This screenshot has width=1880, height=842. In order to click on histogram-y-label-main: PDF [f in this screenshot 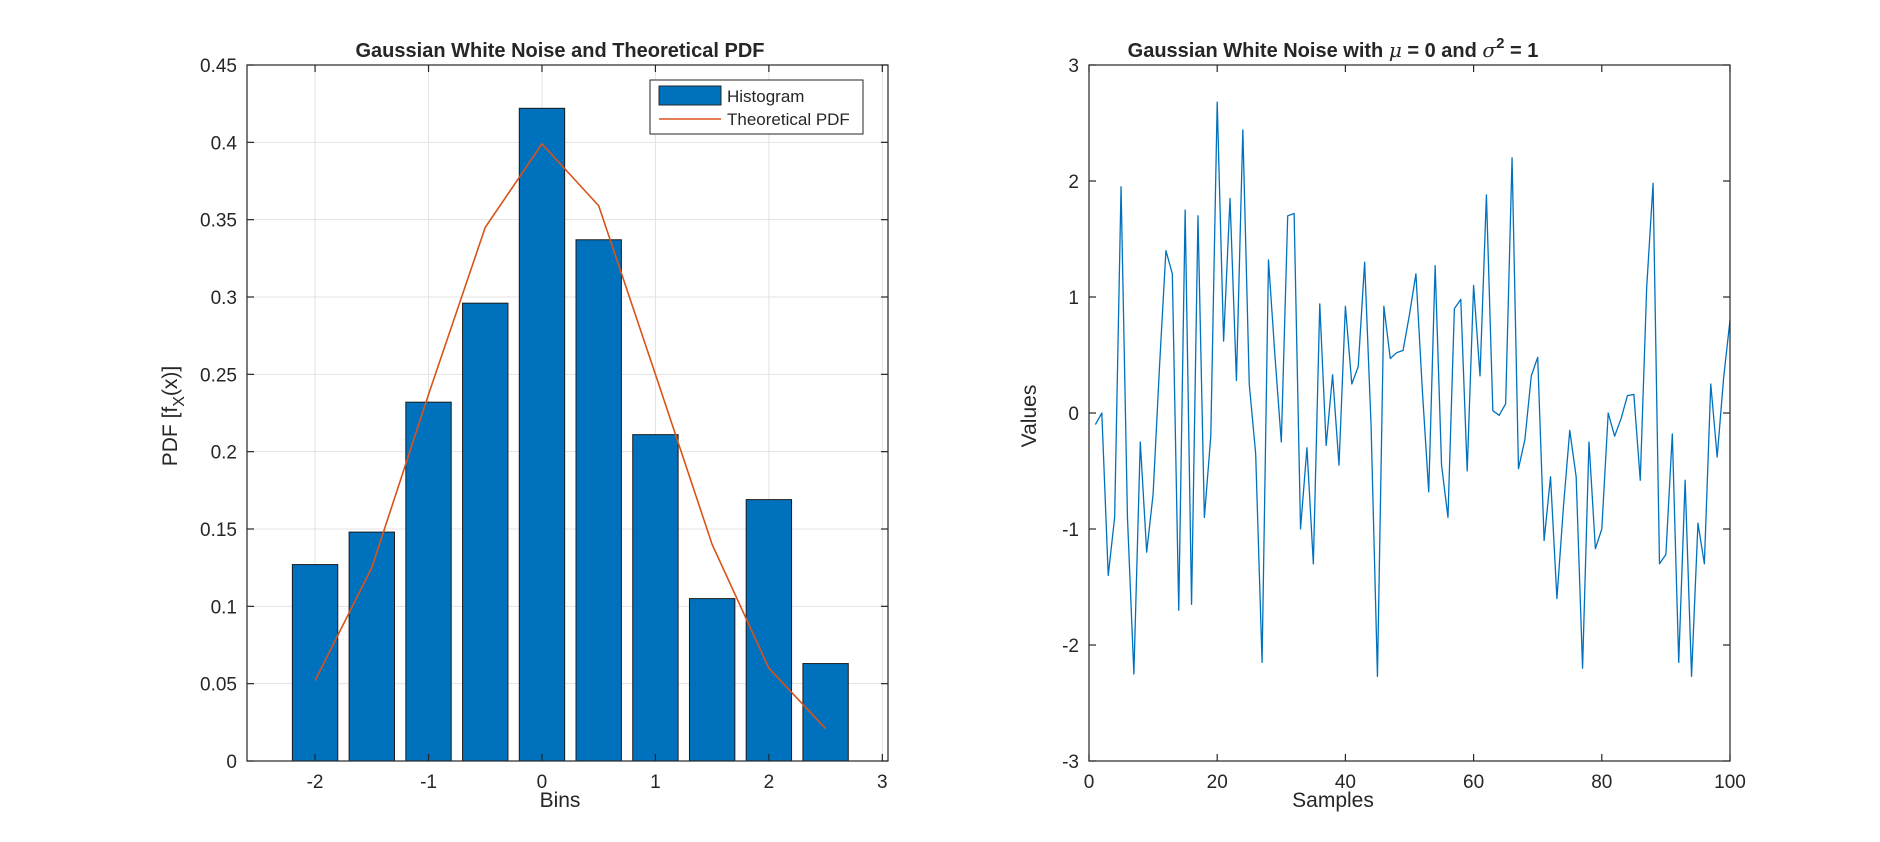, I will do `click(170, 437)`.